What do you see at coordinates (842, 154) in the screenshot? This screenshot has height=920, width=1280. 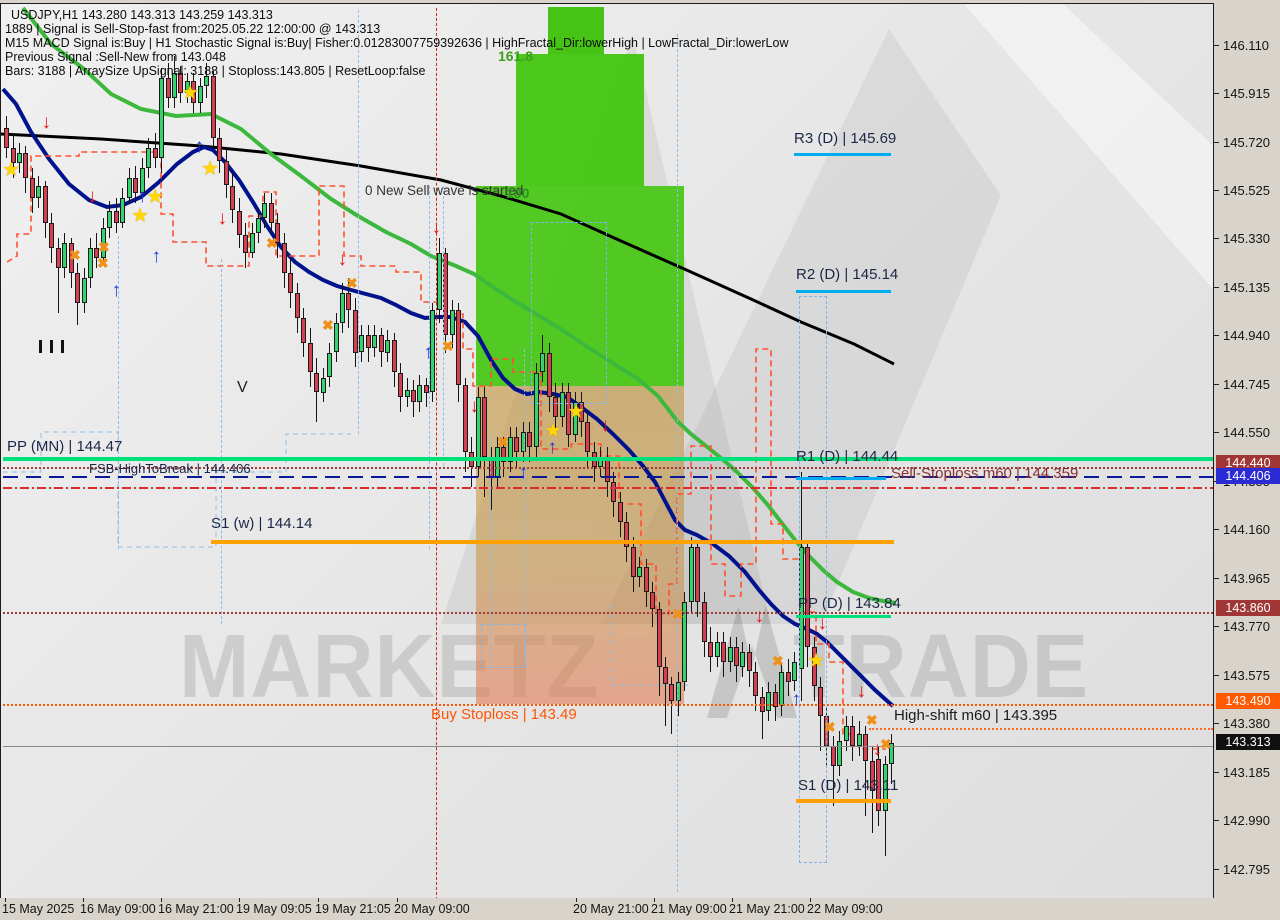 I see `r3-underline` at bounding box center [842, 154].